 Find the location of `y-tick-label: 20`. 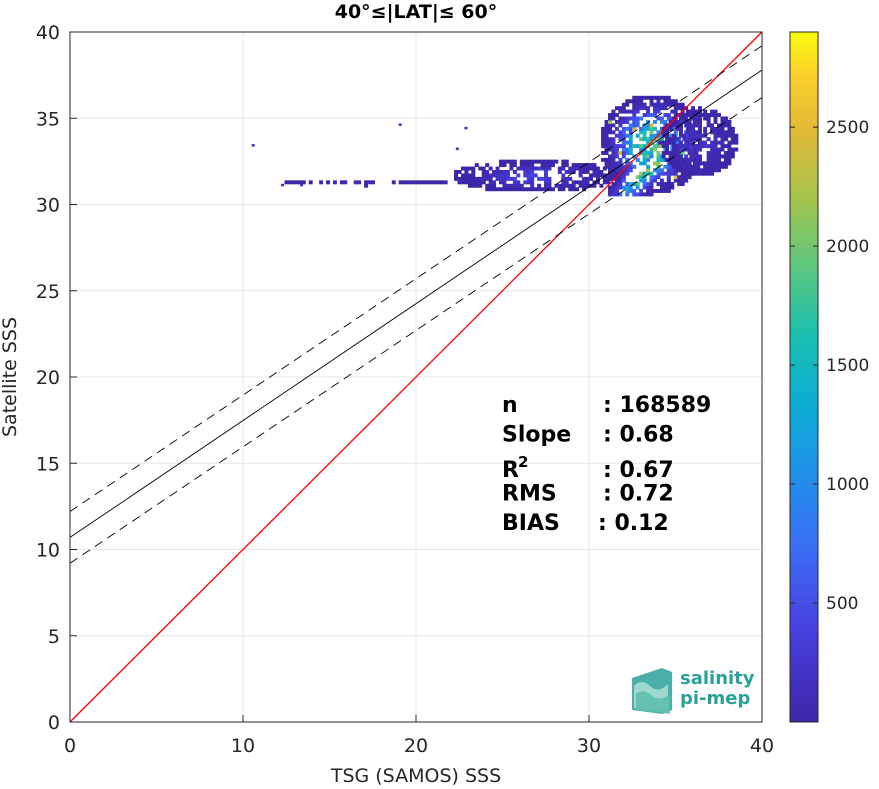

y-tick-label: 20 is located at coordinates (48, 378).